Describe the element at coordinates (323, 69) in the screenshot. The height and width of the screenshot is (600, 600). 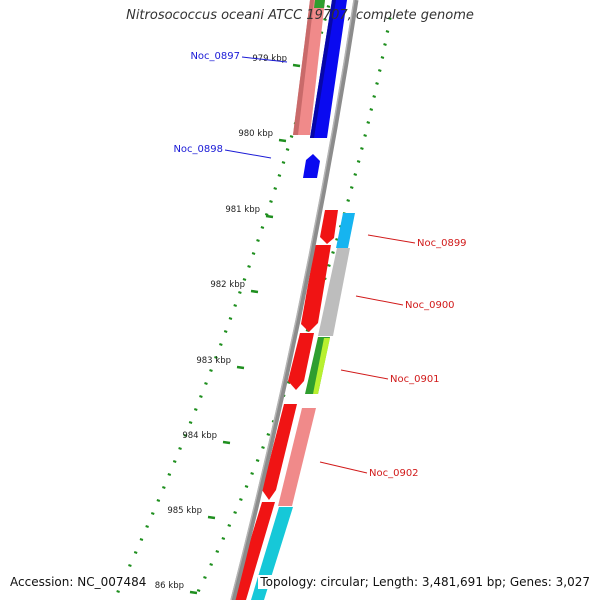
I see `gene-feature-blue-noc0897-shade` at that location.